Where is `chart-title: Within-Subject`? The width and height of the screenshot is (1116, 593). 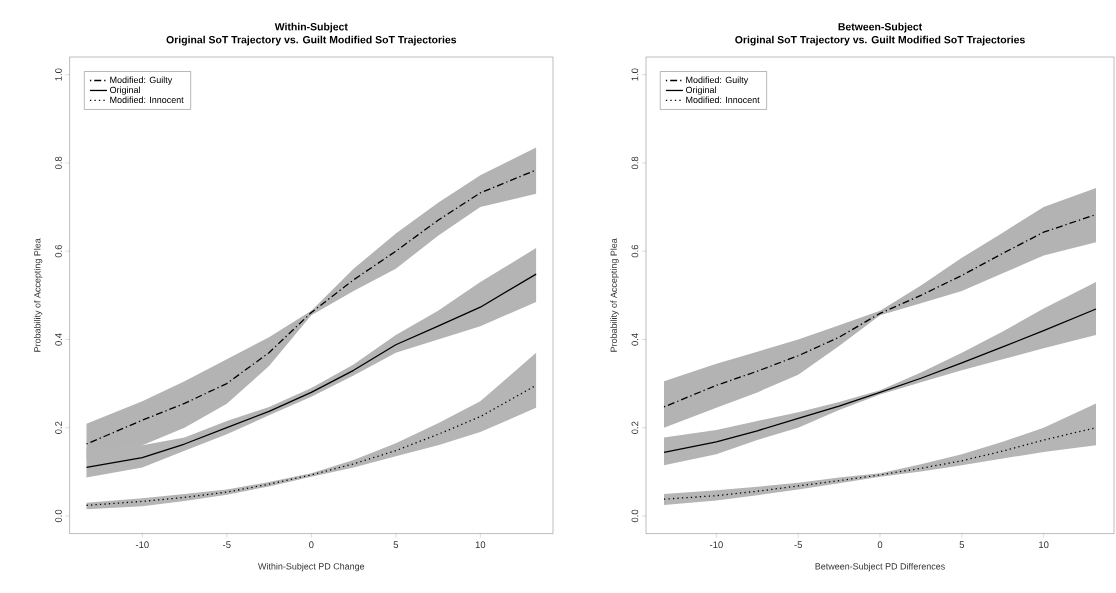 chart-title: Within-Subject is located at coordinates (311, 27).